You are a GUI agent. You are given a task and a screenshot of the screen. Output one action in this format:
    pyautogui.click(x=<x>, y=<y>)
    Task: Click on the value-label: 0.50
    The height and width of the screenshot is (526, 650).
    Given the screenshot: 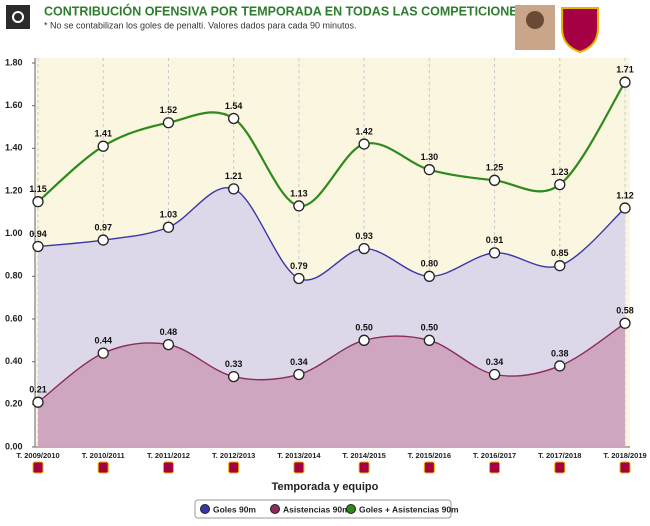 What is the action you would take?
    pyautogui.click(x=430, y=328)
    